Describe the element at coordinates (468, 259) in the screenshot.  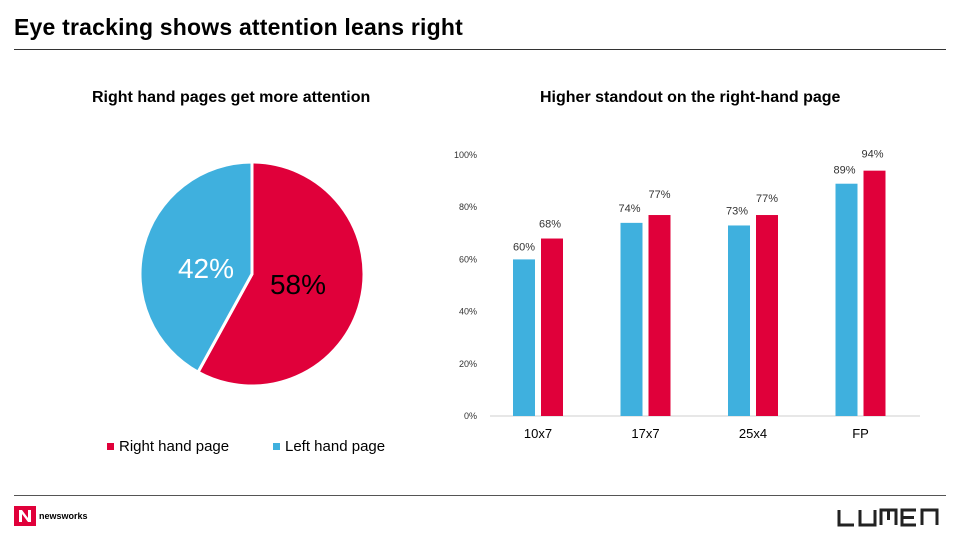
I see `y-tick-label: 60%` at that location.